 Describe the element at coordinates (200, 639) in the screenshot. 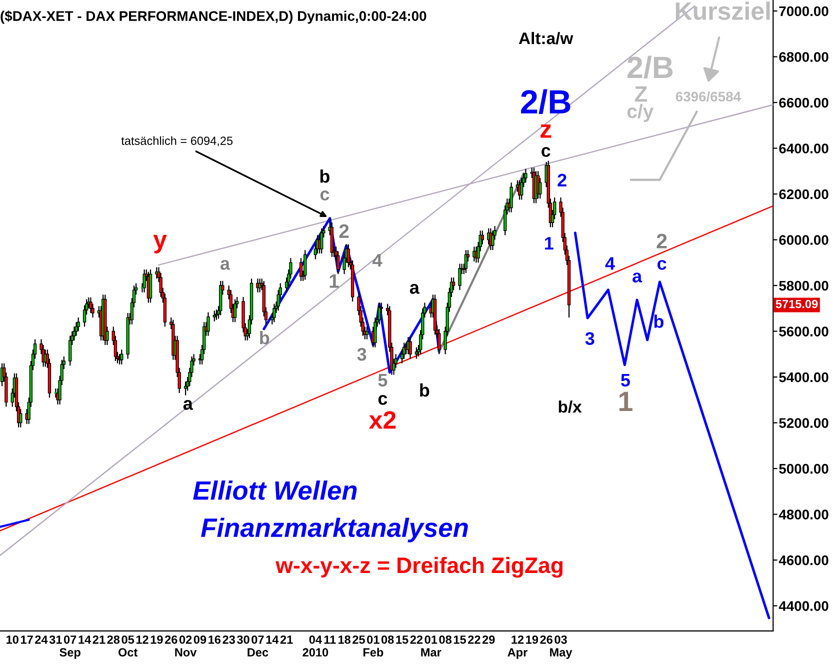

I see `x-tick-label: 09` at that location.